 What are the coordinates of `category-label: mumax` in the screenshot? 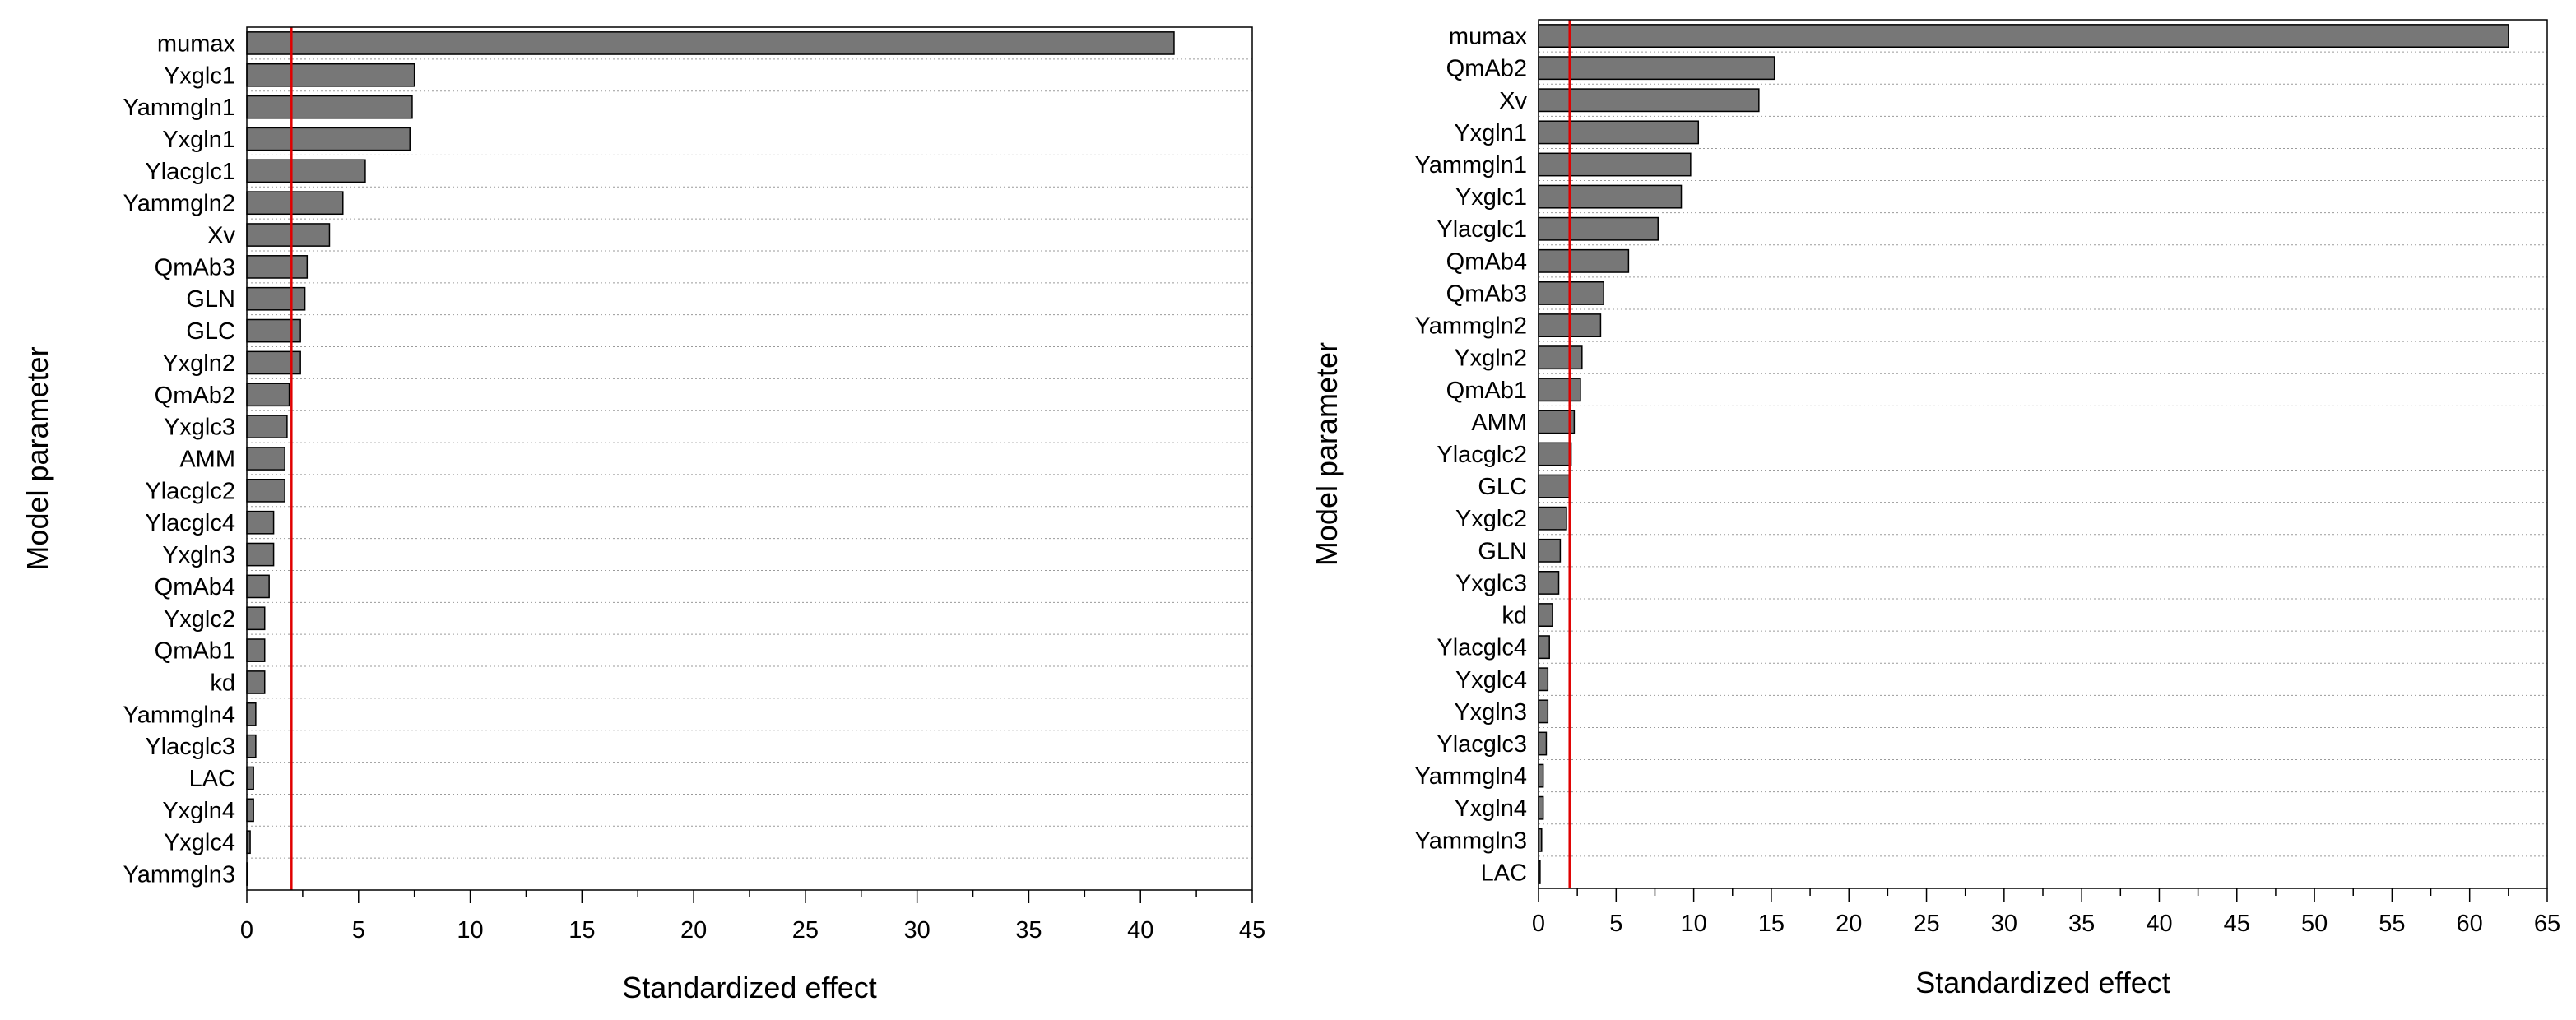 It's located at (196, 43).